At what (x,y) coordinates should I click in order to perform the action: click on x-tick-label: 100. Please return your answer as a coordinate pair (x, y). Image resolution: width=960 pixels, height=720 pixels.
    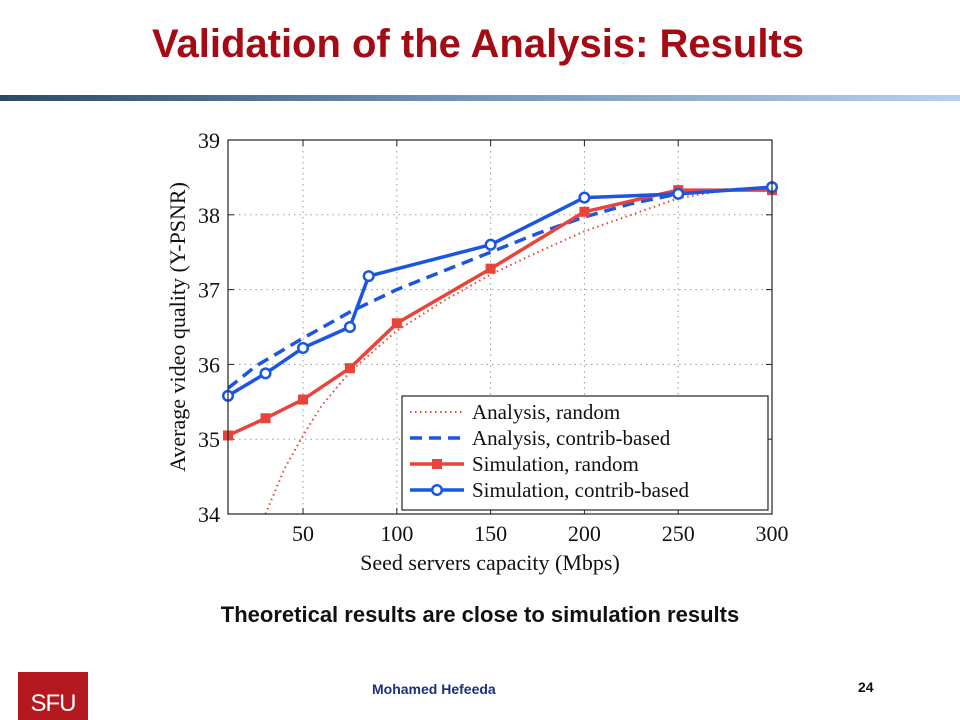
    Looking at the image, I should click on (396, 533).